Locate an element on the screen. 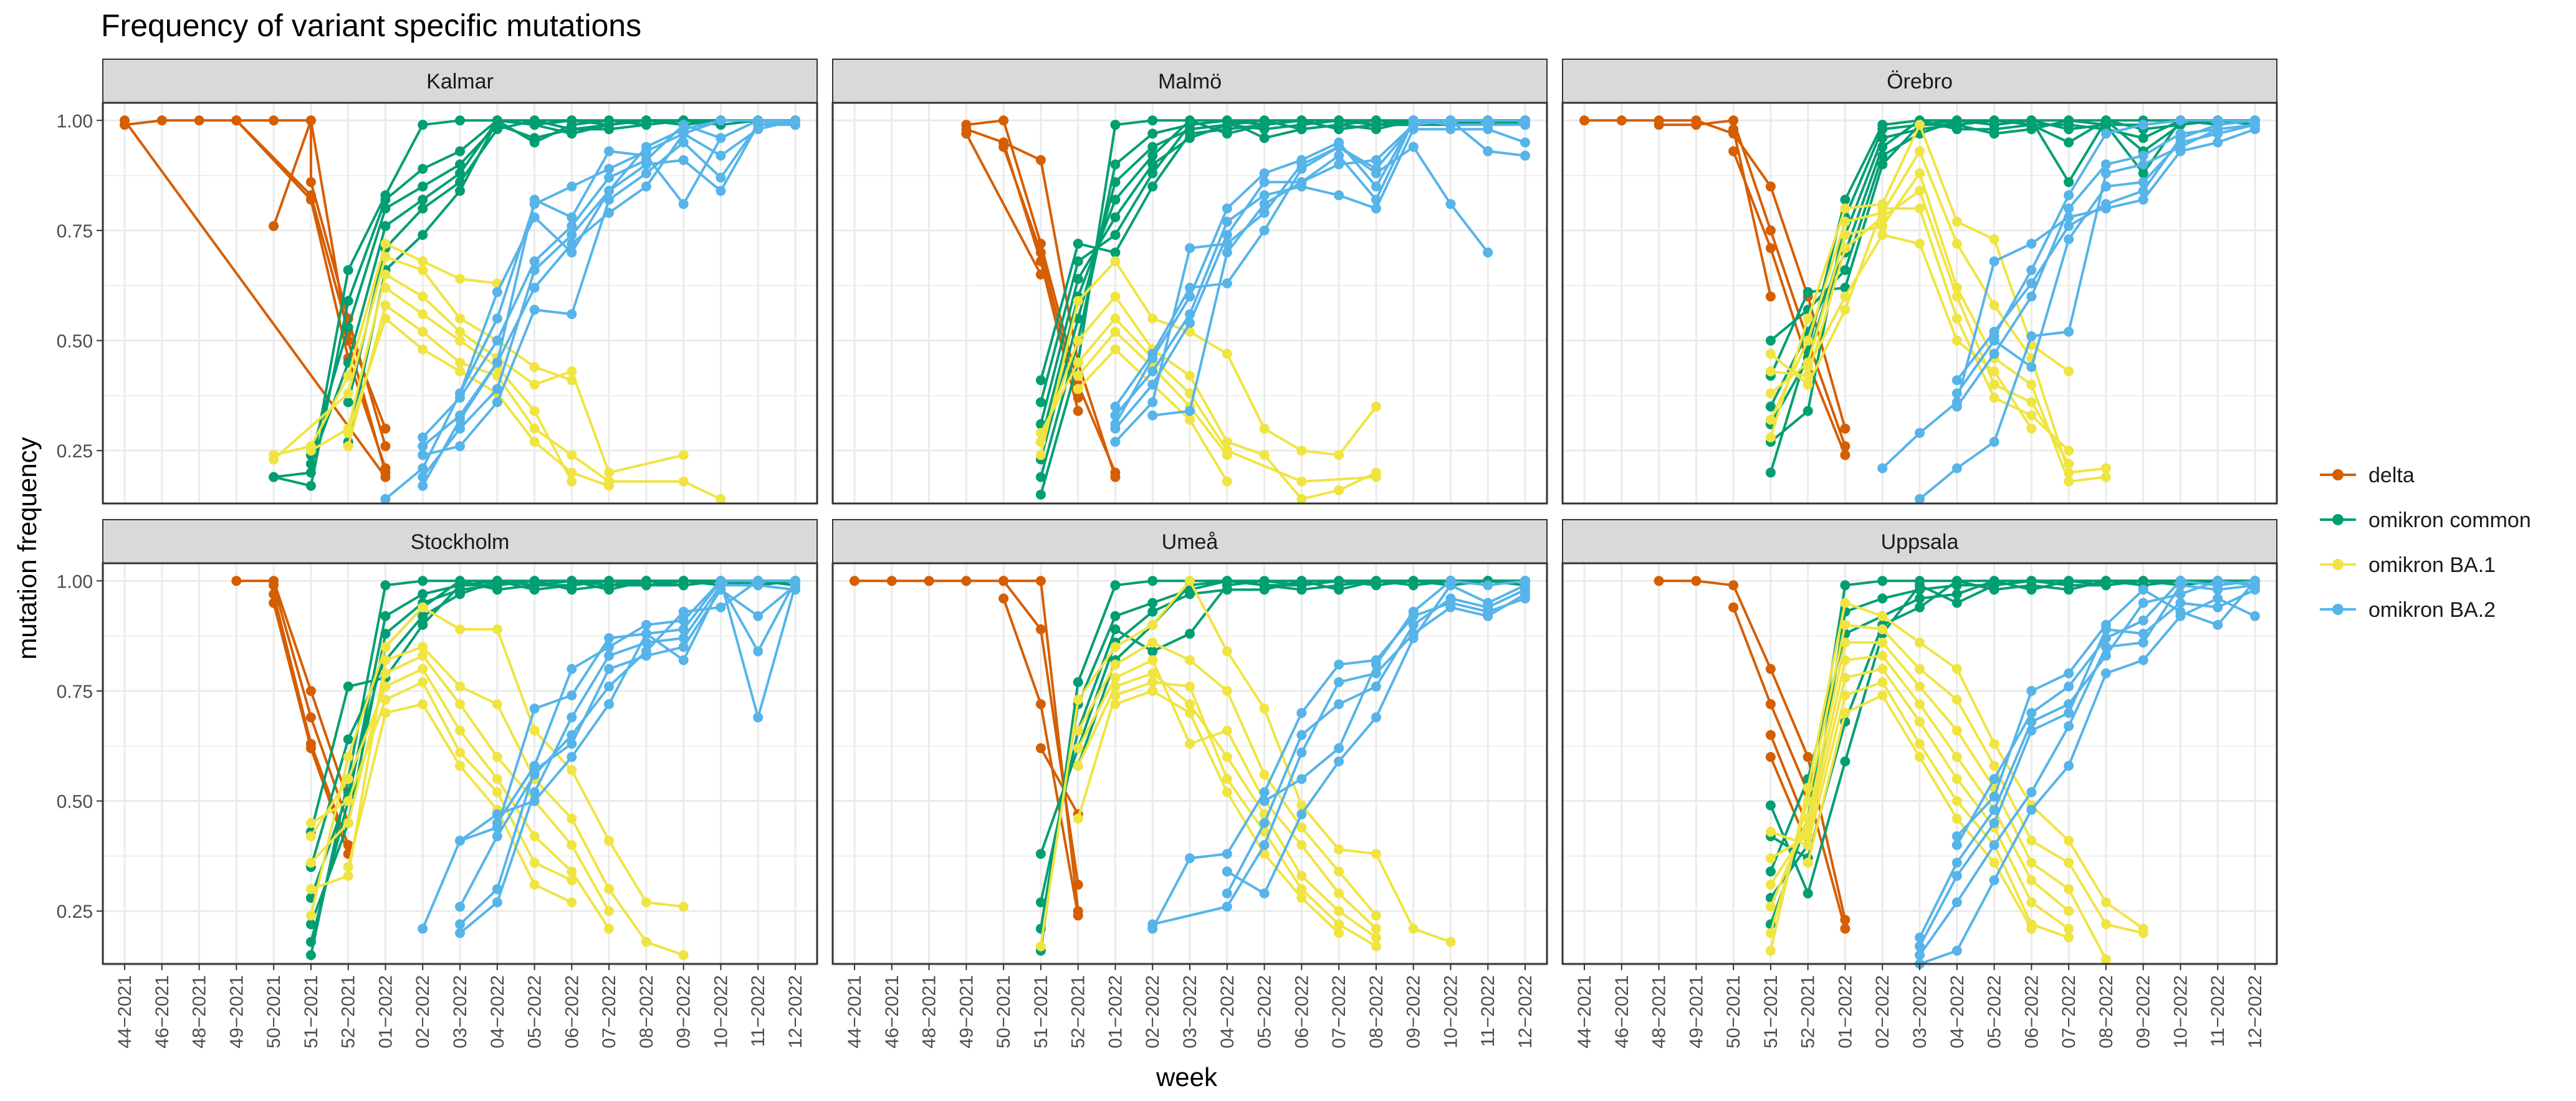 The height and width of the screenshot is (1101, 2576). x-tick-label: 50−2021 is located at coordinates (1004, 1012).